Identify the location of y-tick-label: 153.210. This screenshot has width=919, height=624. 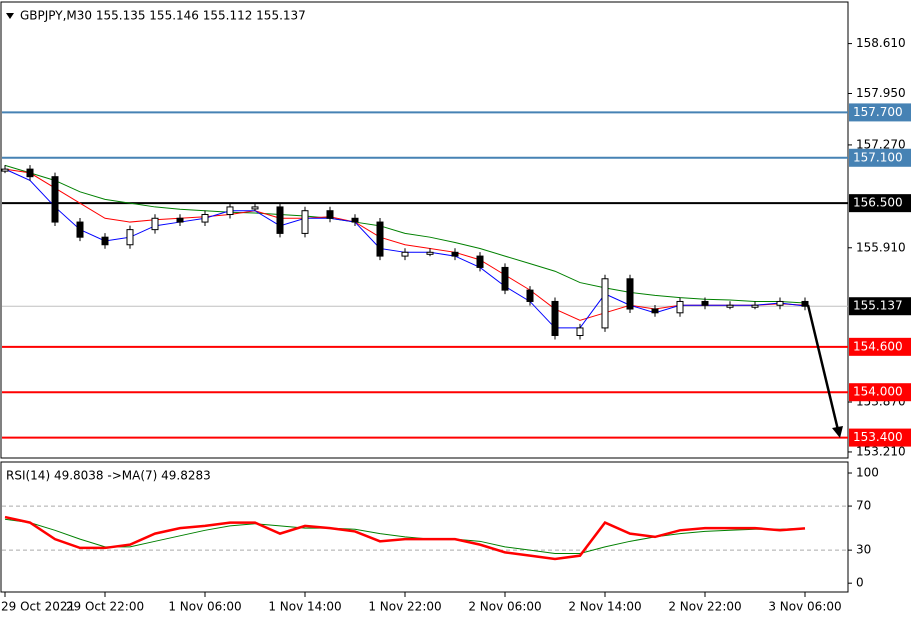
(881, 451).